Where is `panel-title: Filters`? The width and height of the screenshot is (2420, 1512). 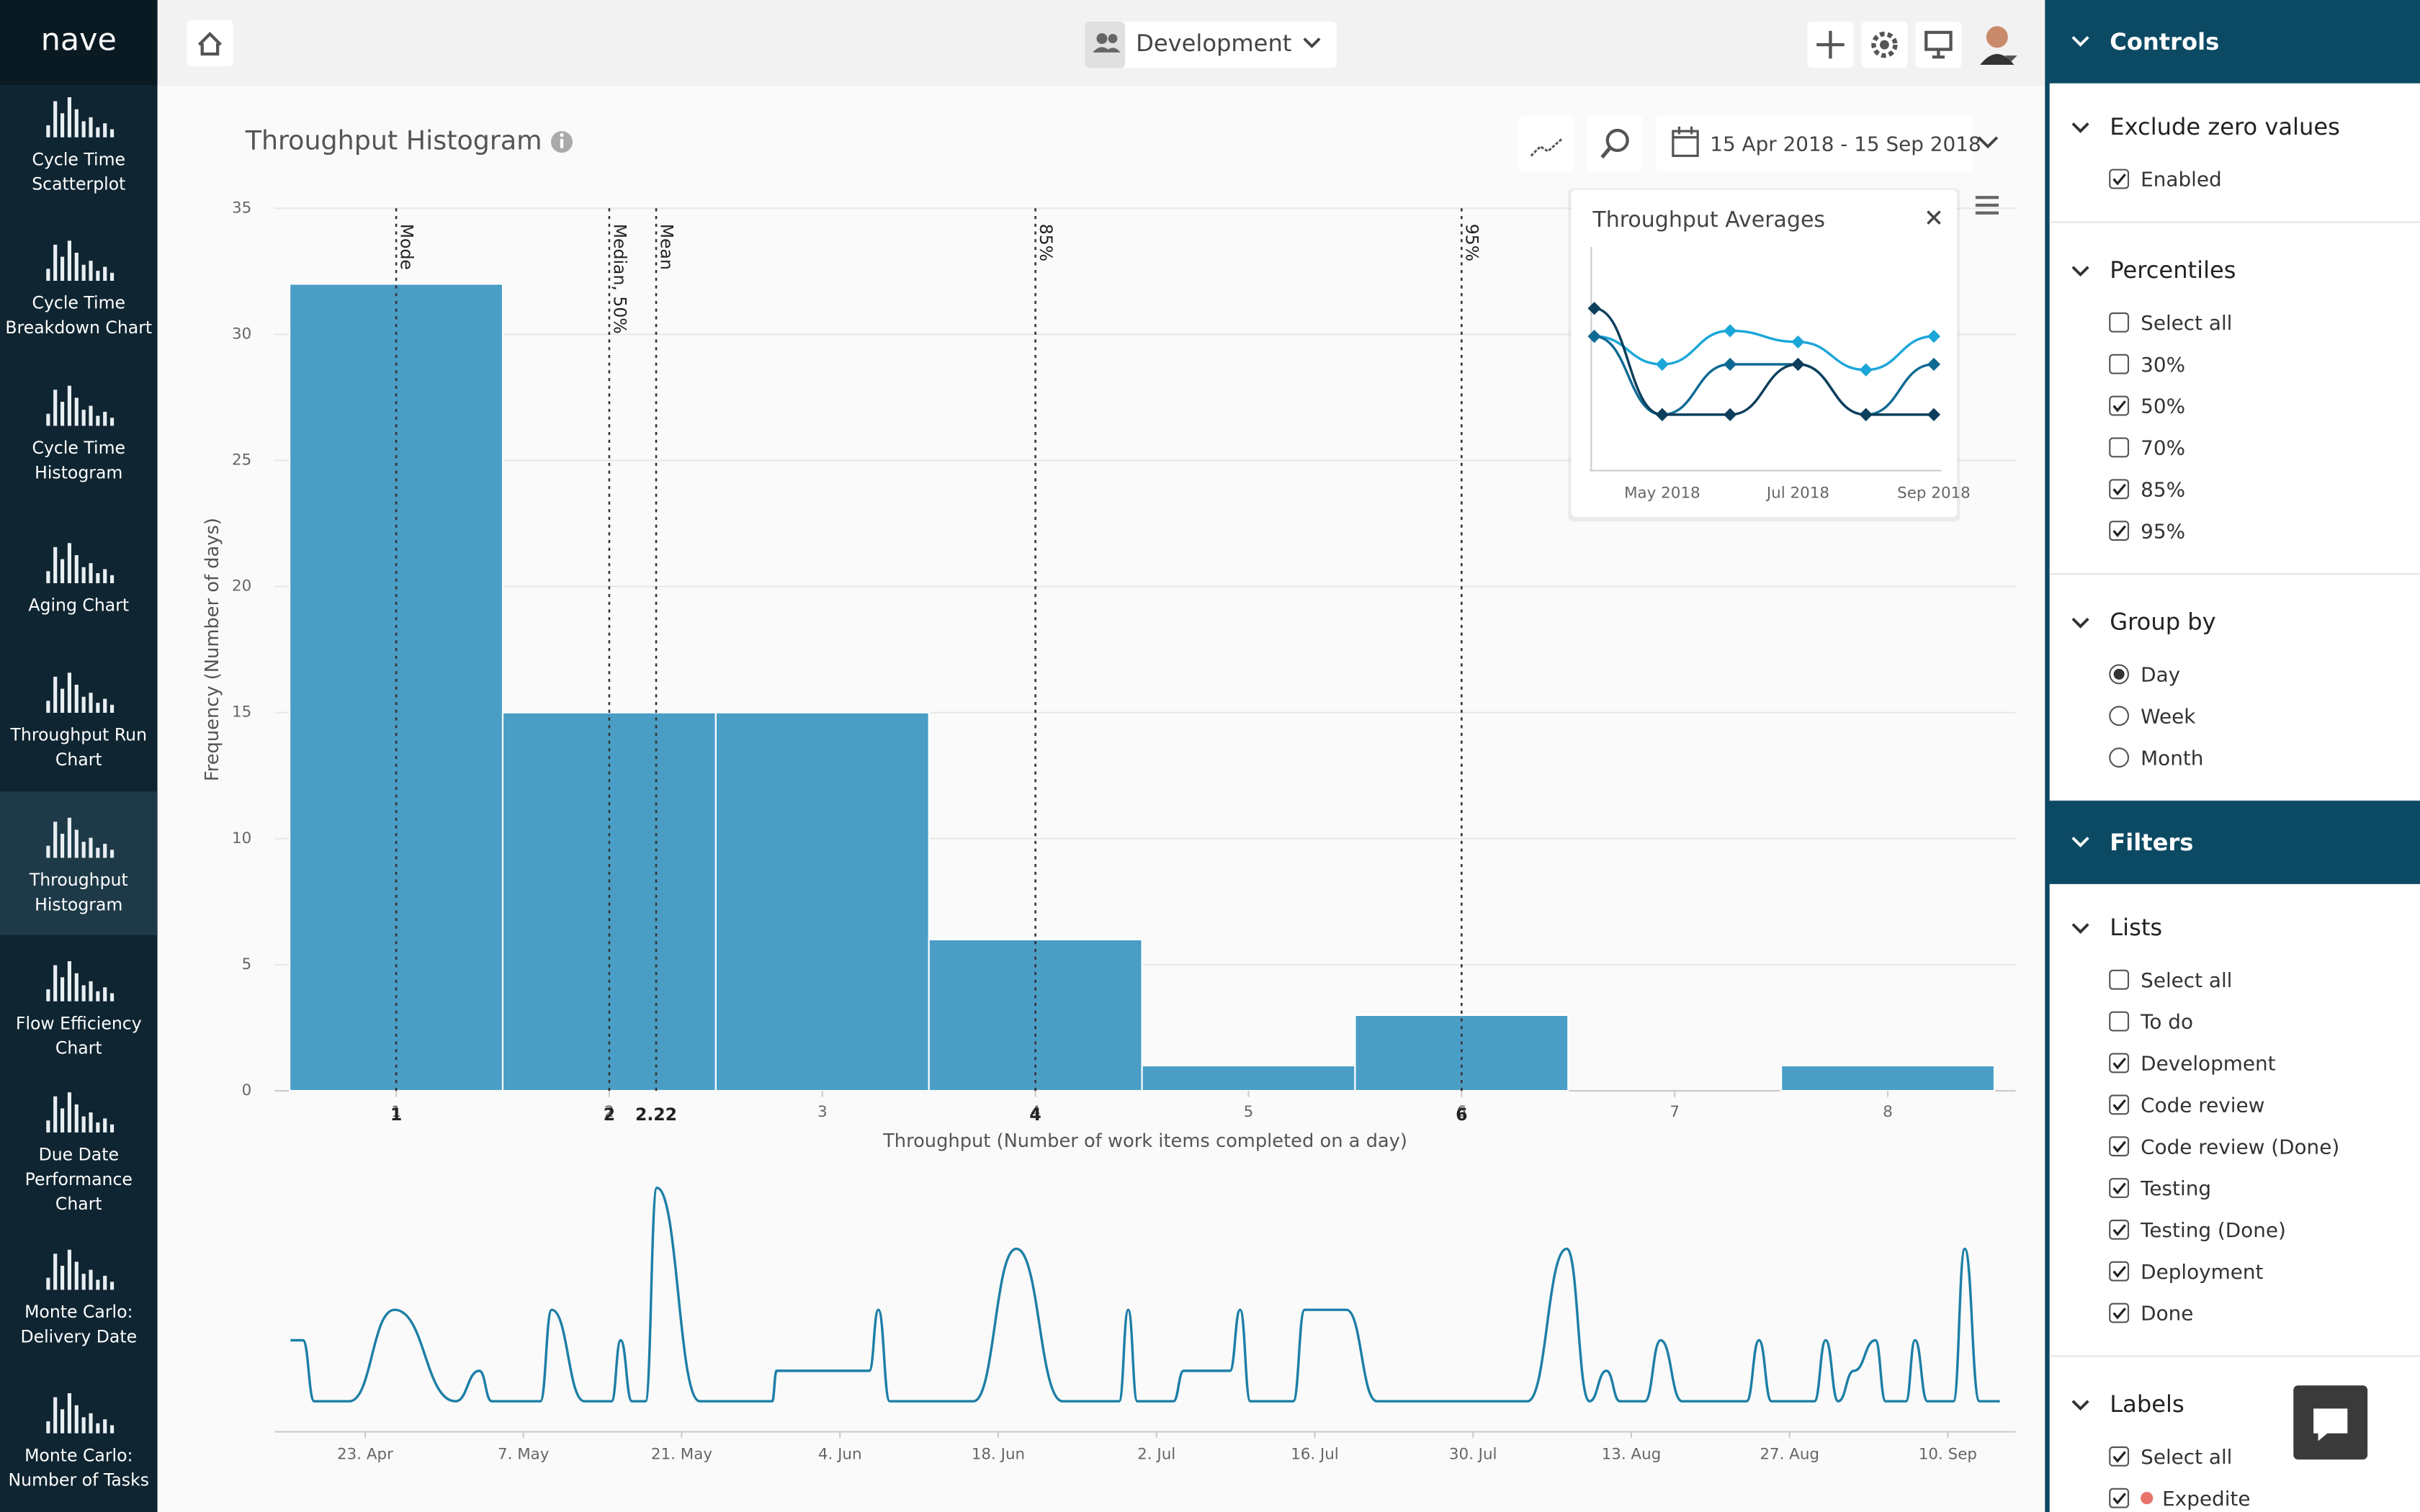
panel-title: Filters is located at coordinates (2151, 842).